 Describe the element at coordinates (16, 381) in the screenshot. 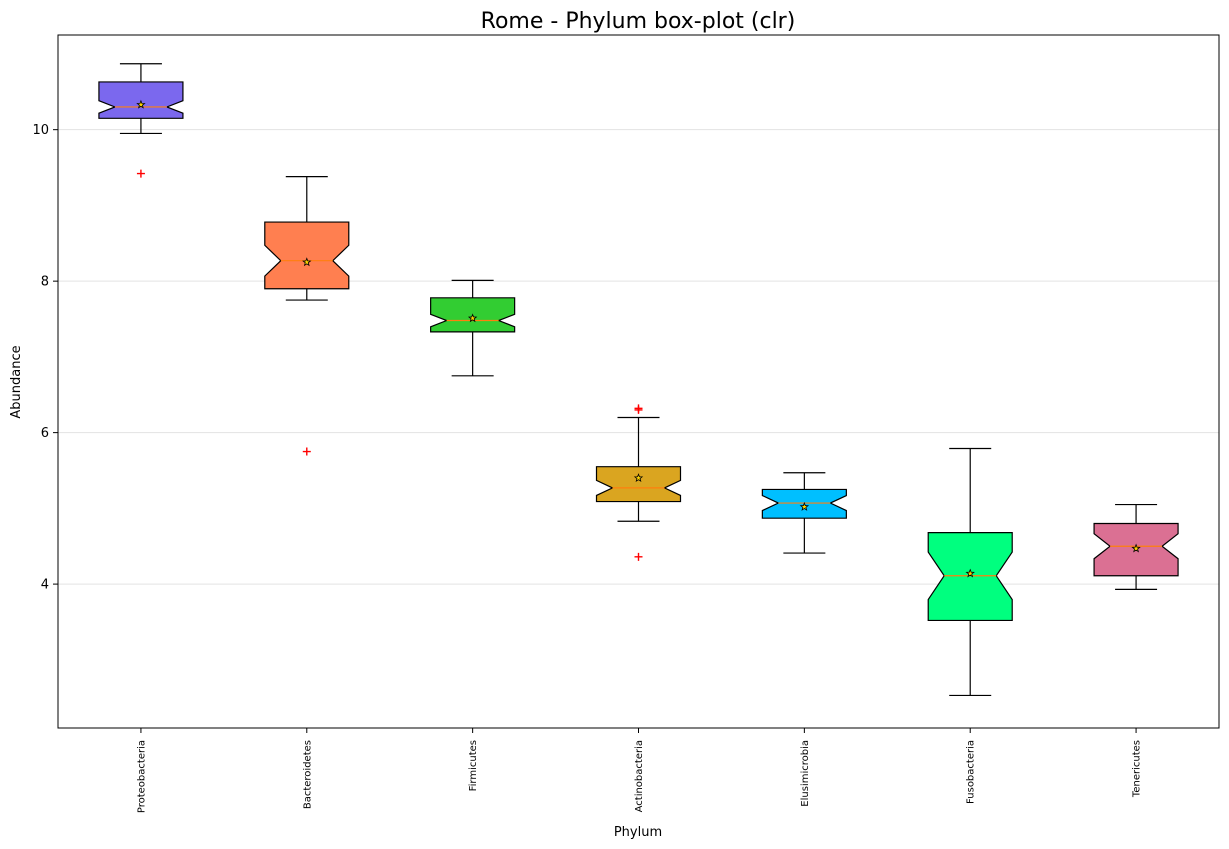

I see `y-axis-label: Abundance` at that location.